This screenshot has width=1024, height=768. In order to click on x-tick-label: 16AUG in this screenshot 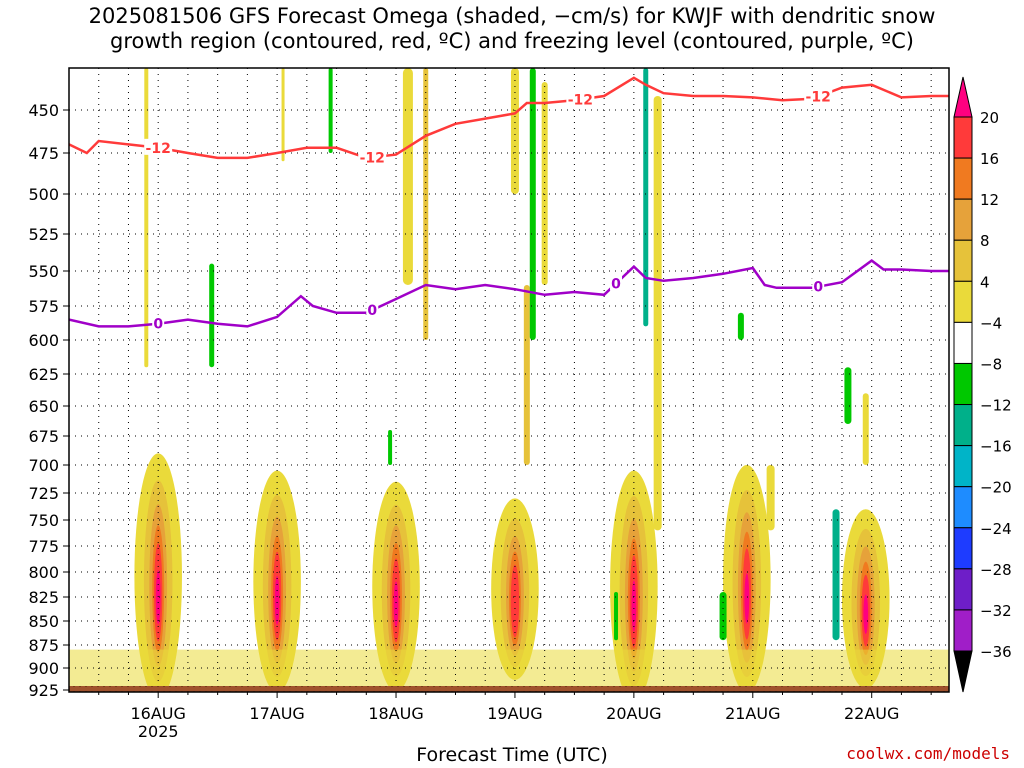, I will do `click(157, 713)`.